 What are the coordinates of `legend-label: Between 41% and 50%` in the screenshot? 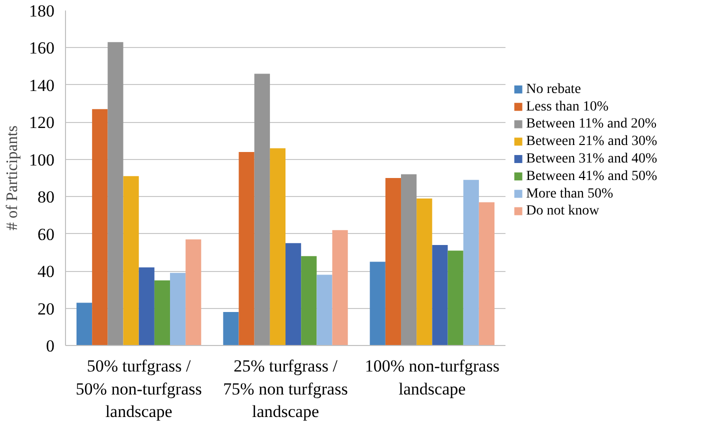 It's located at (592, 176).